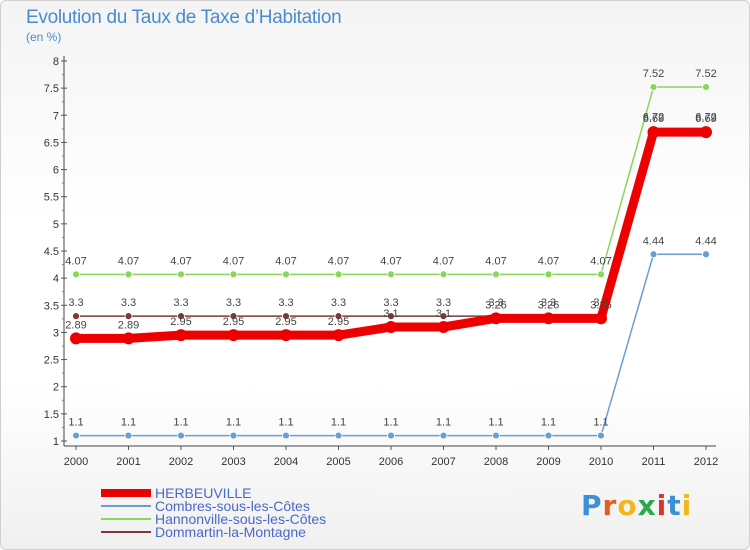 This screenshot has width=750, height=550. I want to click on y-tick-label: 2.5, so click(51, 361).